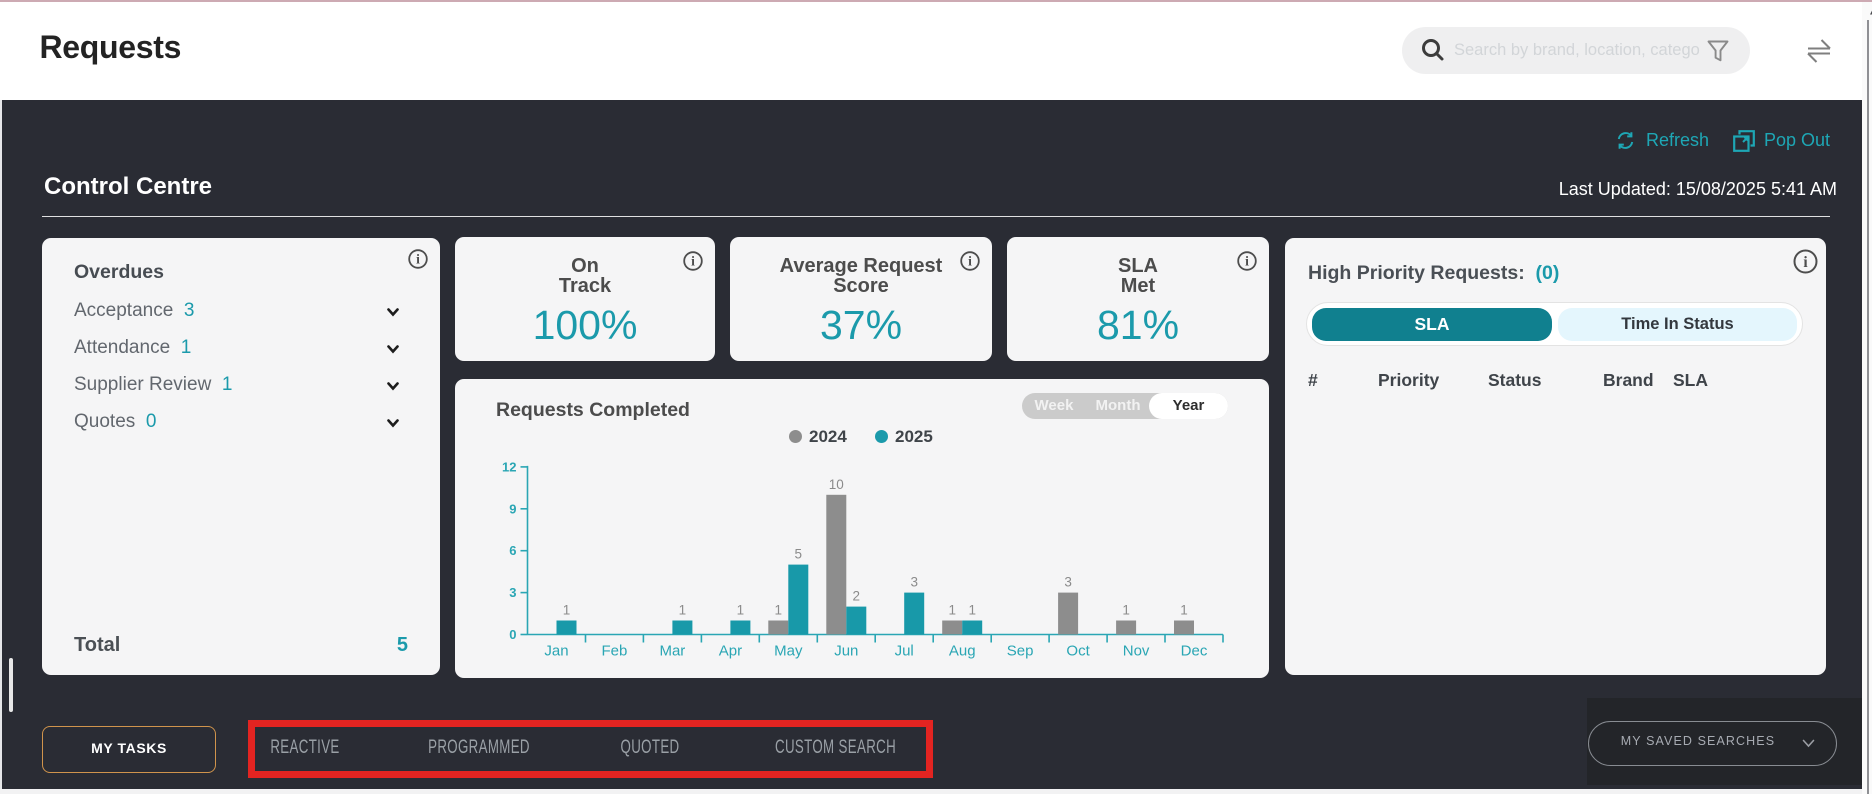 This screenshot has width=1872, height=794. I want to click on svg-text: 0, so click(512, 634).